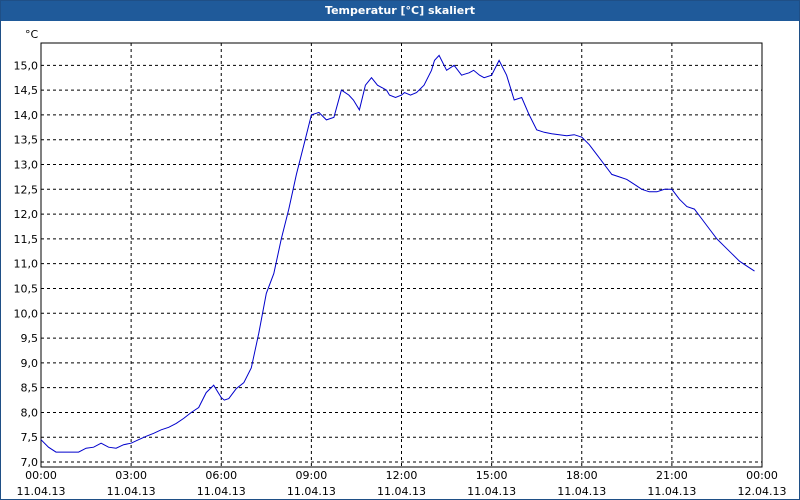 The height and width of the screenshot is (500, 800). What do you see at coordinates (26, 164) in the screenshot?
I see `y-tick-label: 13,0` at bounding box center [26, 164].